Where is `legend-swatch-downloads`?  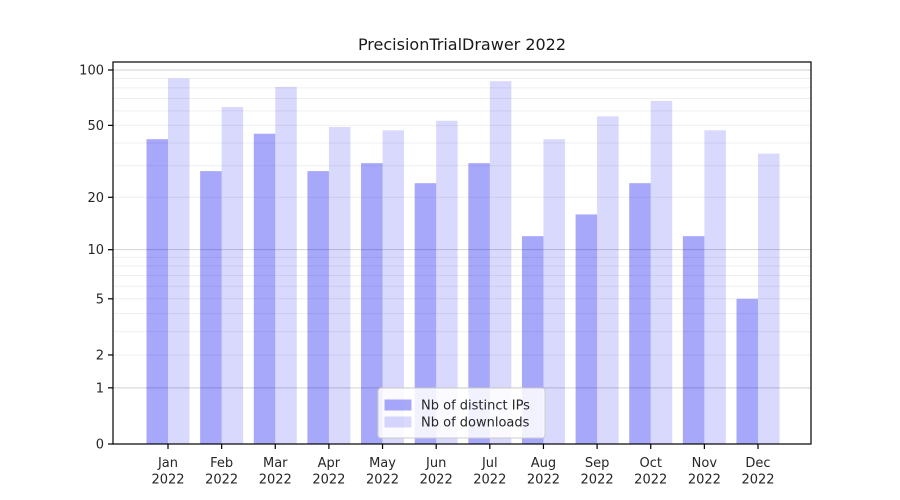 legend-swatch-downloads is located at coordinates (398, 422).